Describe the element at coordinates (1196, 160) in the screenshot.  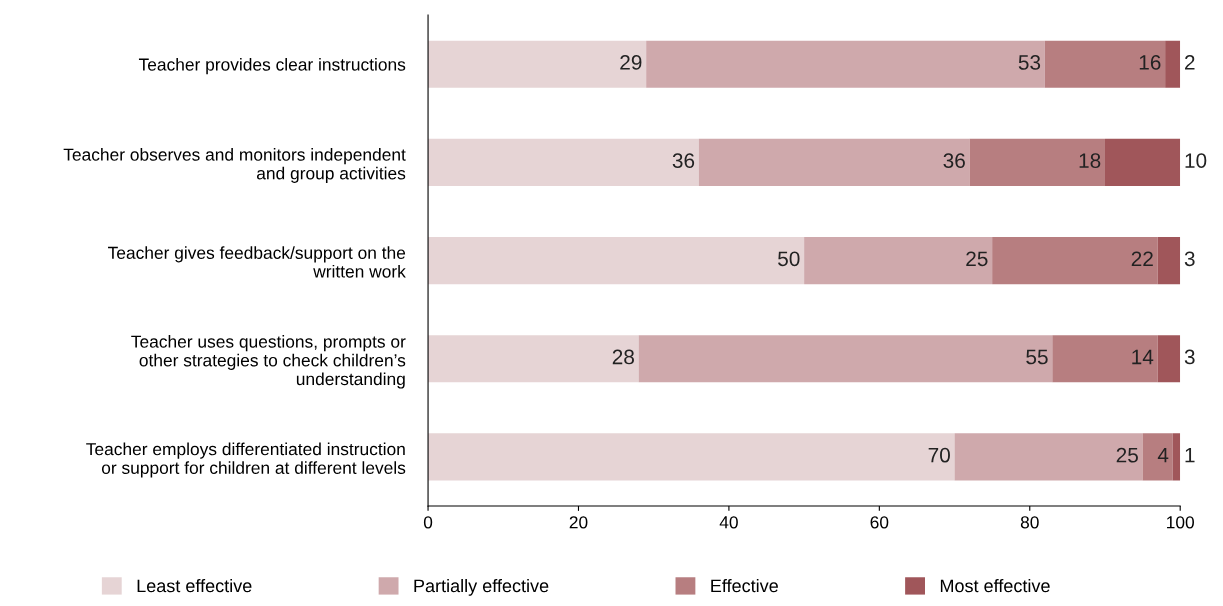
I see `data-label: 10` at that location.